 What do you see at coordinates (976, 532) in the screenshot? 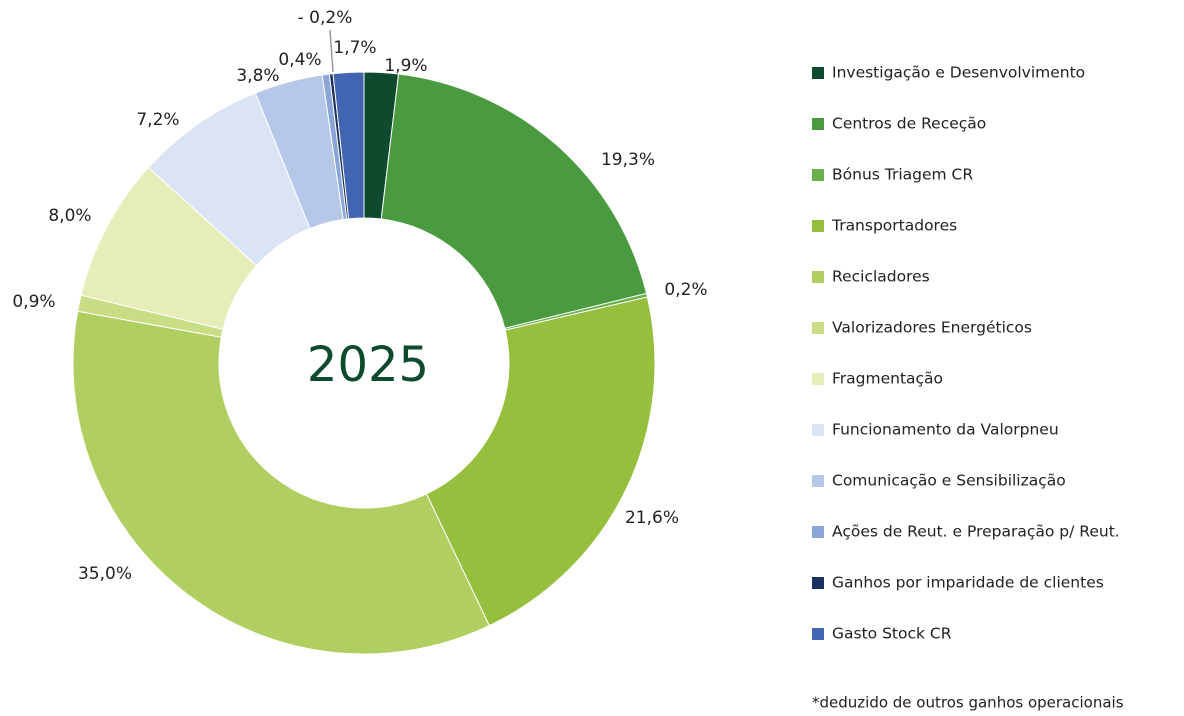
I see `legend-label: Ações de Reut. e Preparação p/ Reut.` at bounding box center [976, 532].